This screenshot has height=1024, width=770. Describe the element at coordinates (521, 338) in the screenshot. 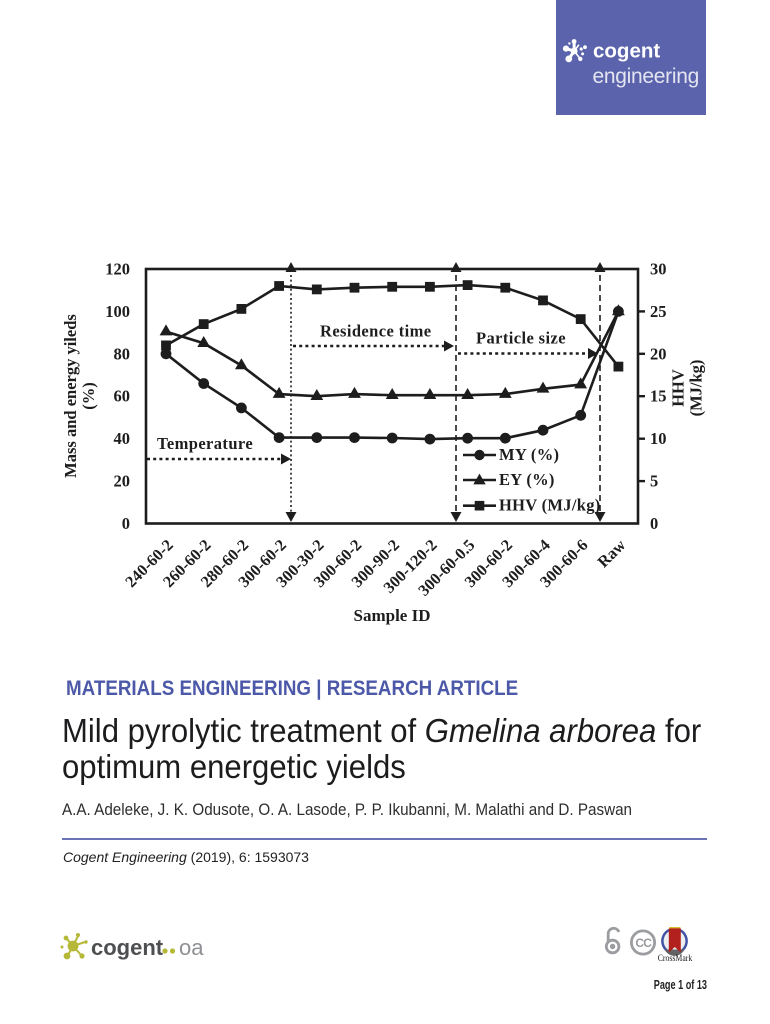

I see `svg-text: Particle size` at that location.